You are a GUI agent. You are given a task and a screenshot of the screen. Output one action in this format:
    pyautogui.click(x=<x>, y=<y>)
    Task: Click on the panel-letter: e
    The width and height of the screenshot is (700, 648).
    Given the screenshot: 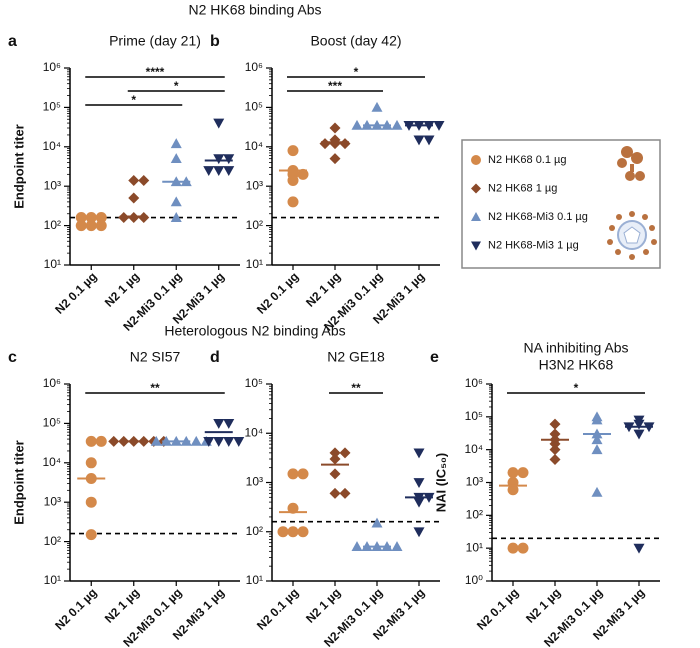 What is the action you would take?
    pyautogui.click(x=434, y=357)
    